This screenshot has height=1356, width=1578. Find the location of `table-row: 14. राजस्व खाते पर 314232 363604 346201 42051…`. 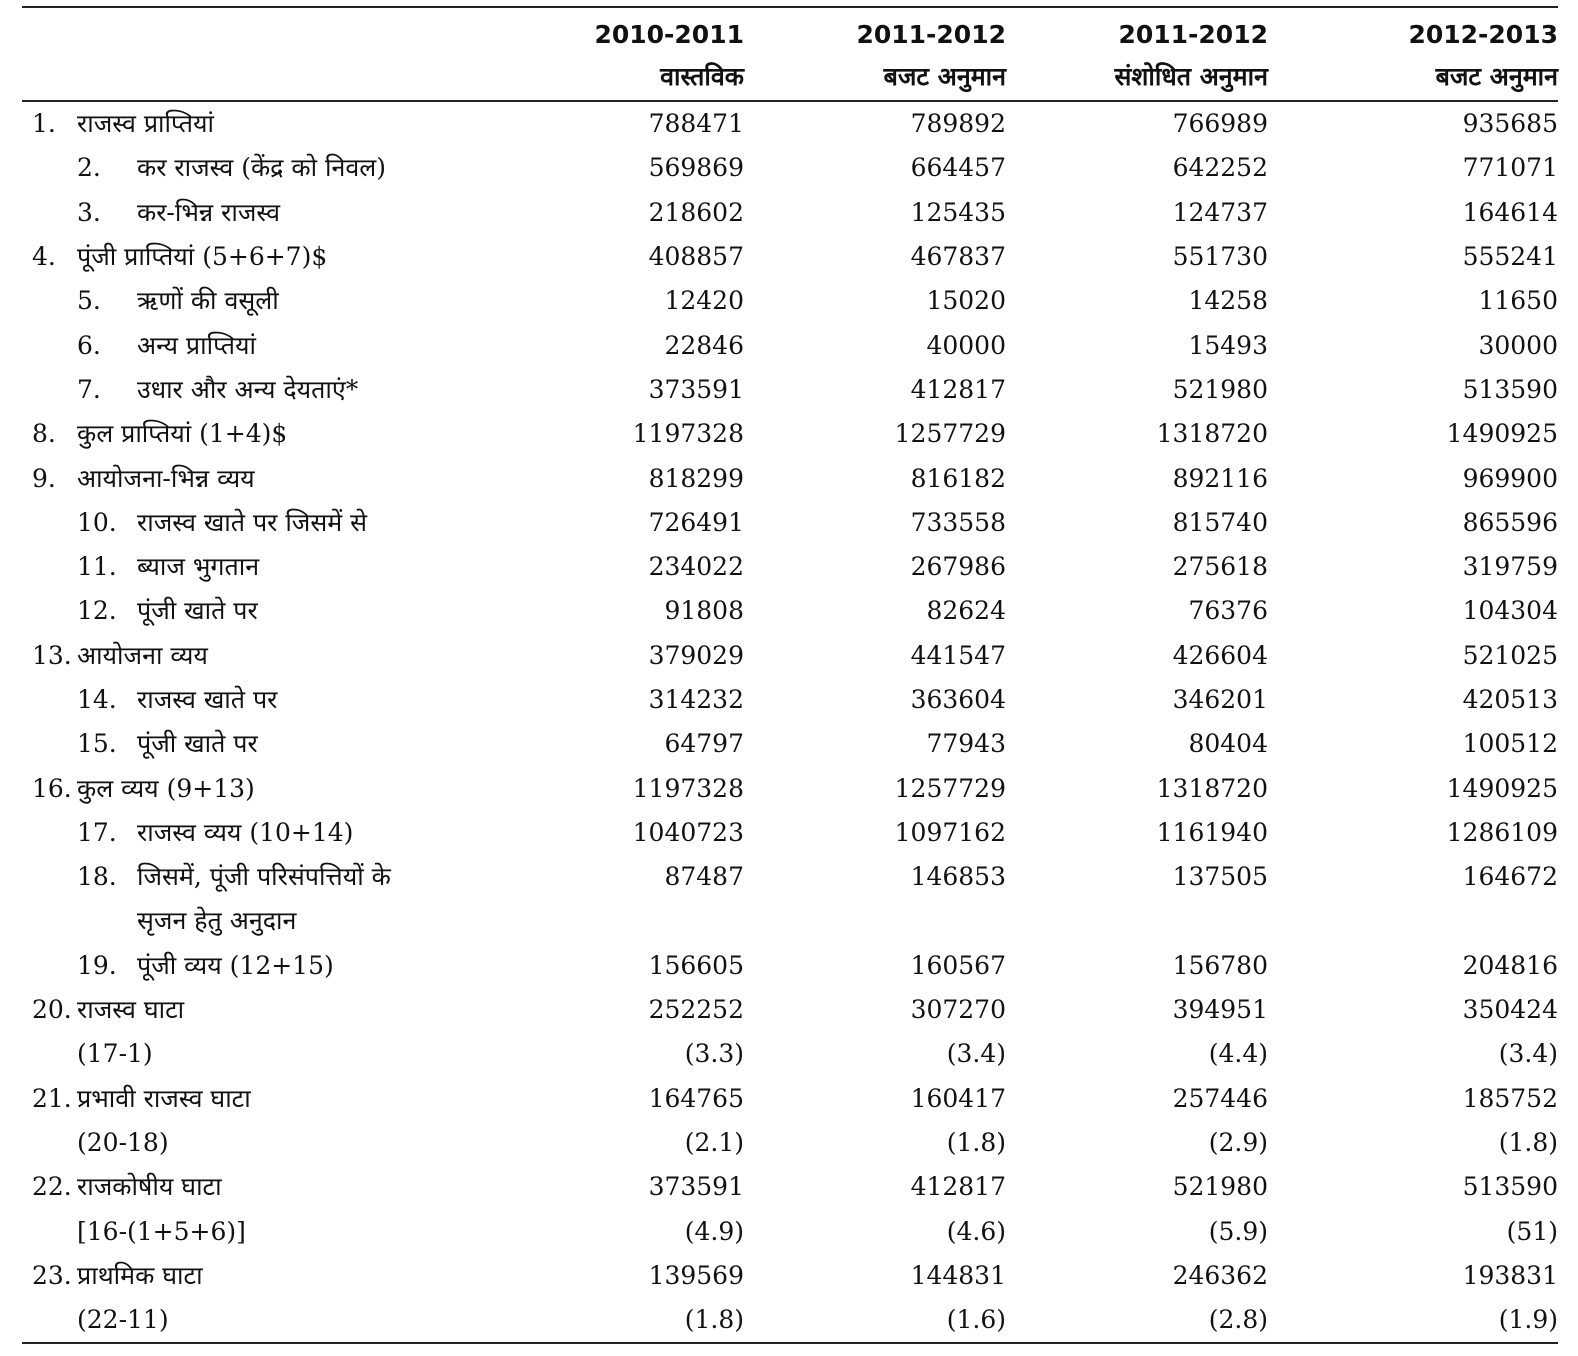

table-row: 14. राजस्व खाते पर 314232 363604 346201 42051… is located at coordinates (790, 700).